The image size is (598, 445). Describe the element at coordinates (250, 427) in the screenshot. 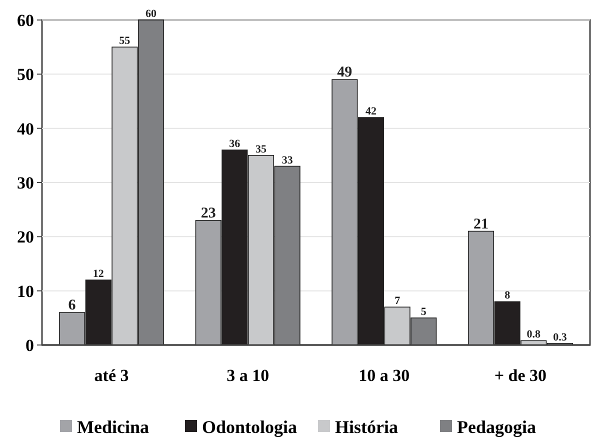

I see `legend-label: Odontologia` at that location.